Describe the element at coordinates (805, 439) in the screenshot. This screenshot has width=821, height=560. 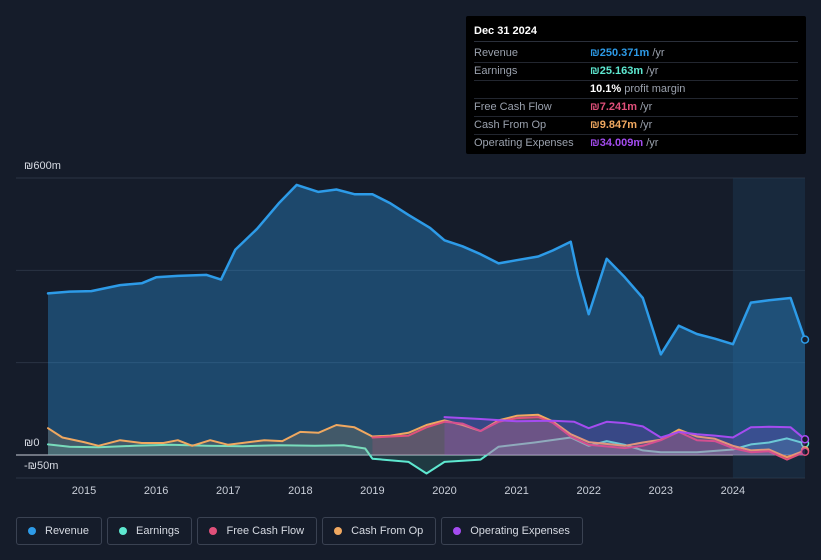
I see `operating-expenses-endpoint` at that location.